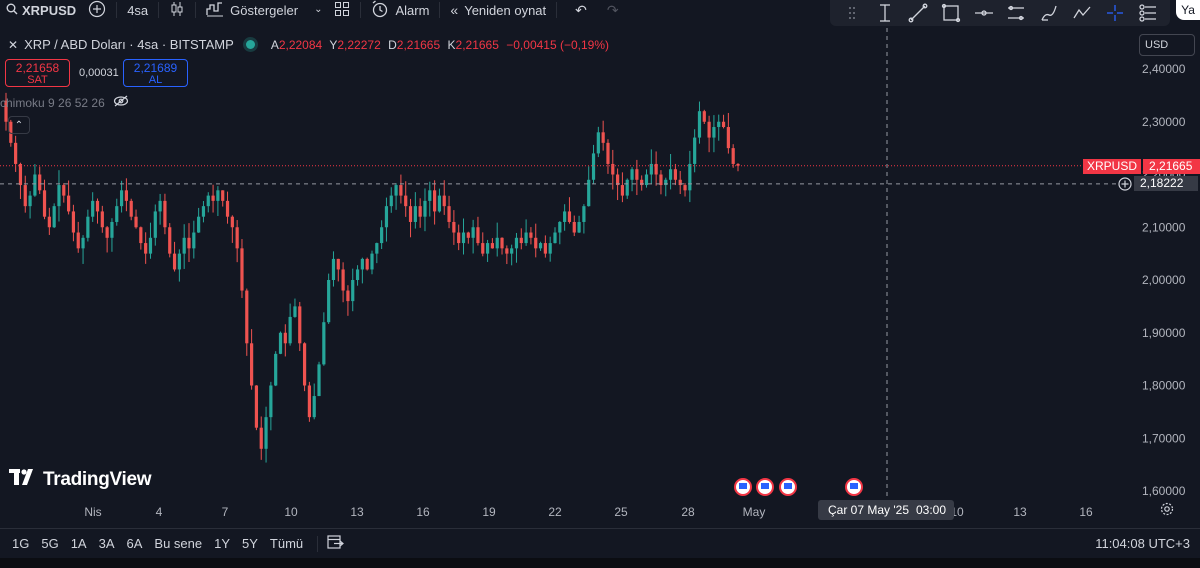  Describe the element at coordinates (1167, 45) in the screenshot. I see `currency-select: USD` at that location.